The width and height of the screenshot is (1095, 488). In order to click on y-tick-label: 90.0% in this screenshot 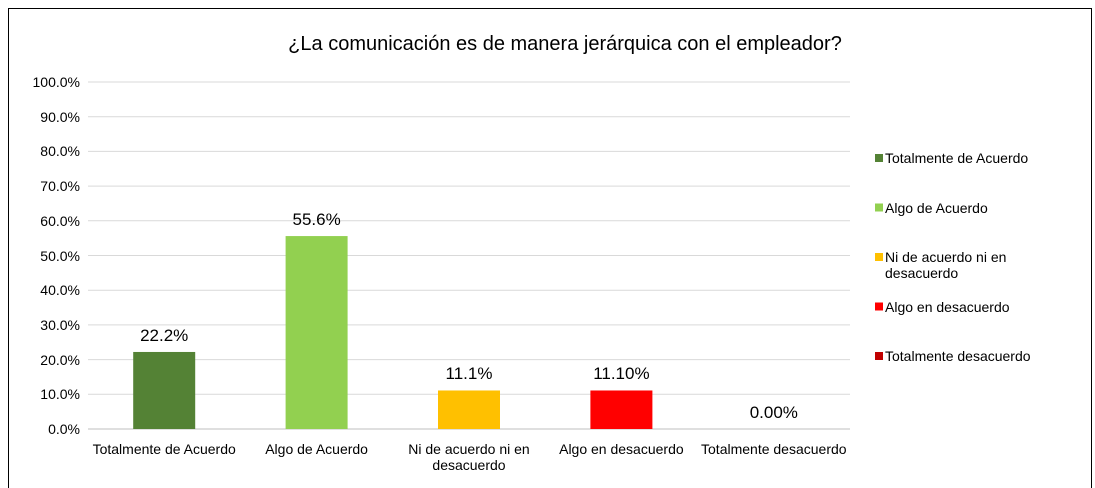, I will do `click(60, 116)`.